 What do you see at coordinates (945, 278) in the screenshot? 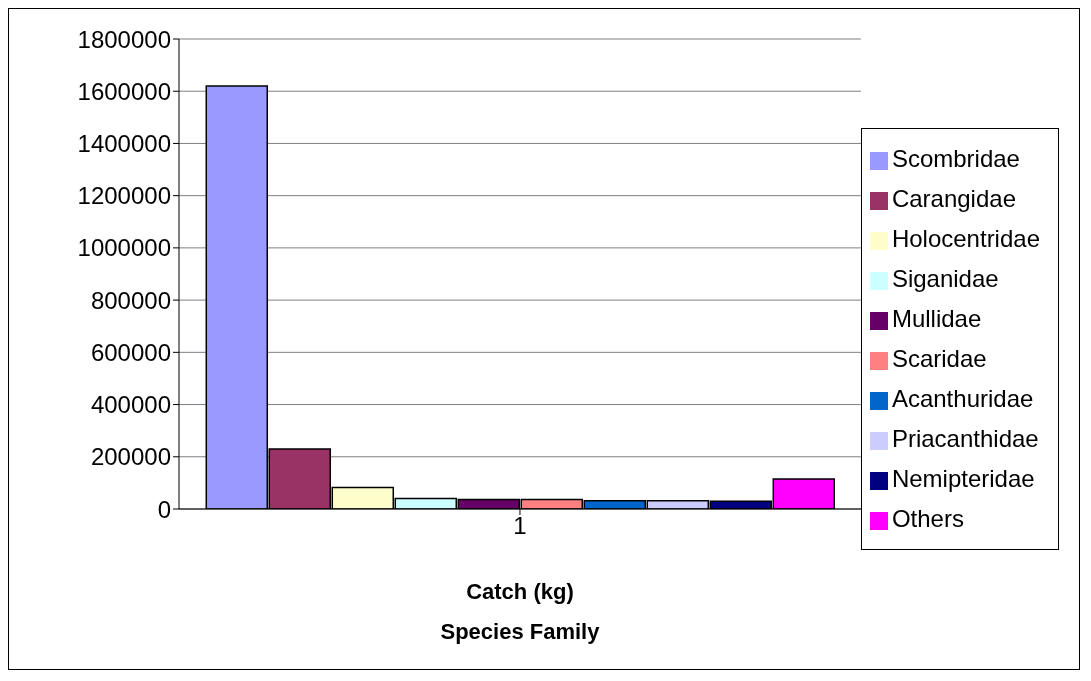
I see `legend-label: Siganidae` at bounding box center [945, 278].